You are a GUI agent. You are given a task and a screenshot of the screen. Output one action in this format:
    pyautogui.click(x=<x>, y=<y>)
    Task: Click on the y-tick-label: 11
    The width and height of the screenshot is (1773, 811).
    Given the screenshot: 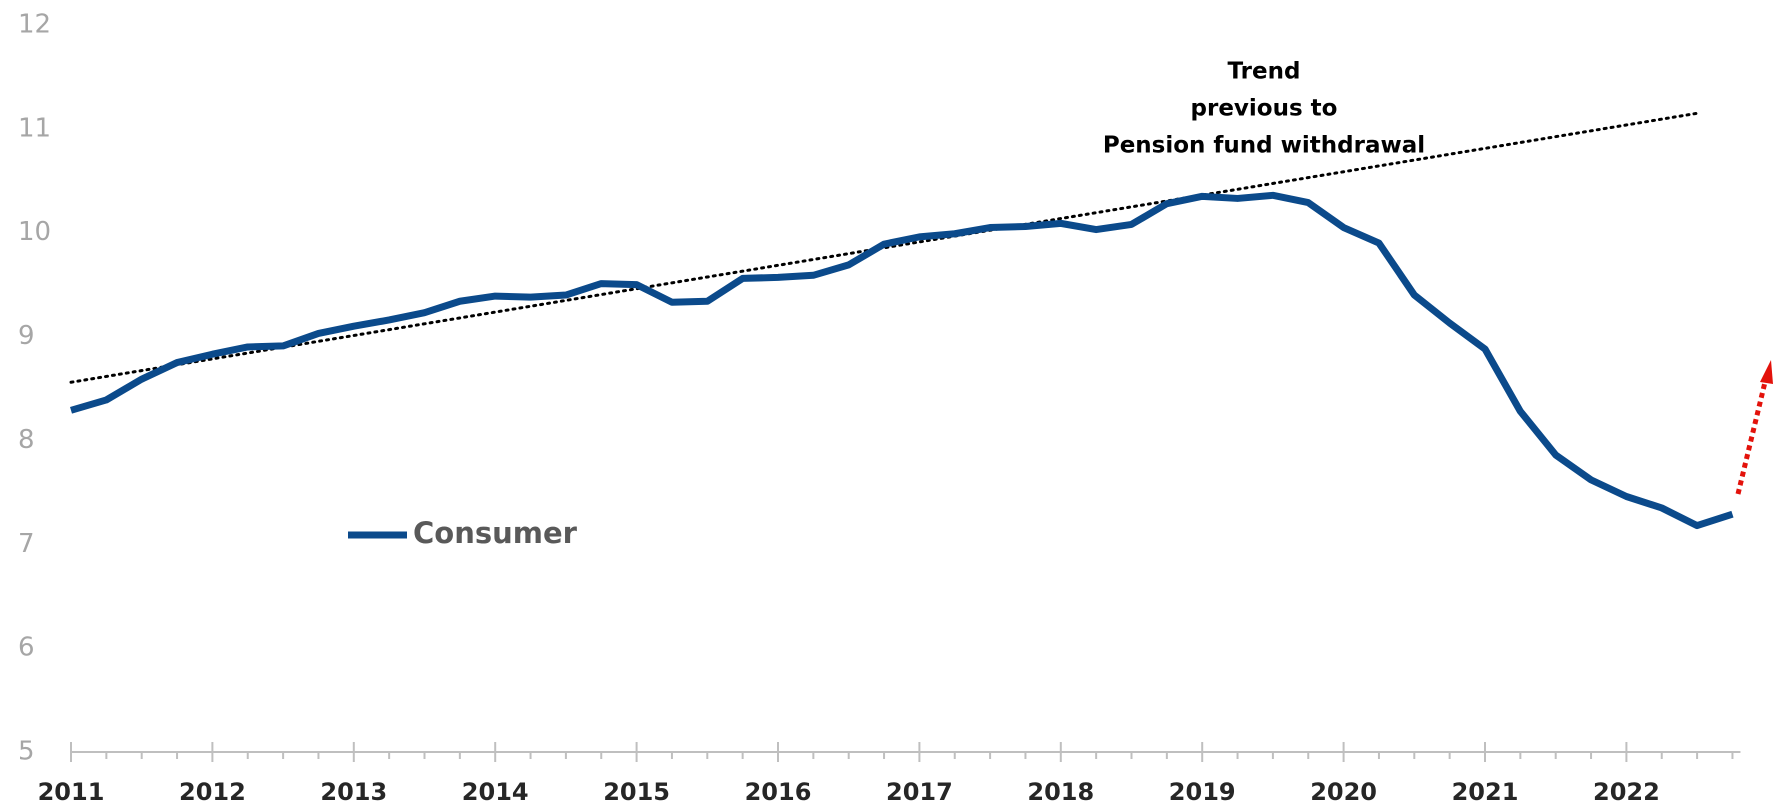 What is the action you would take?
    pyautogui.click(x=34, y=128)
    